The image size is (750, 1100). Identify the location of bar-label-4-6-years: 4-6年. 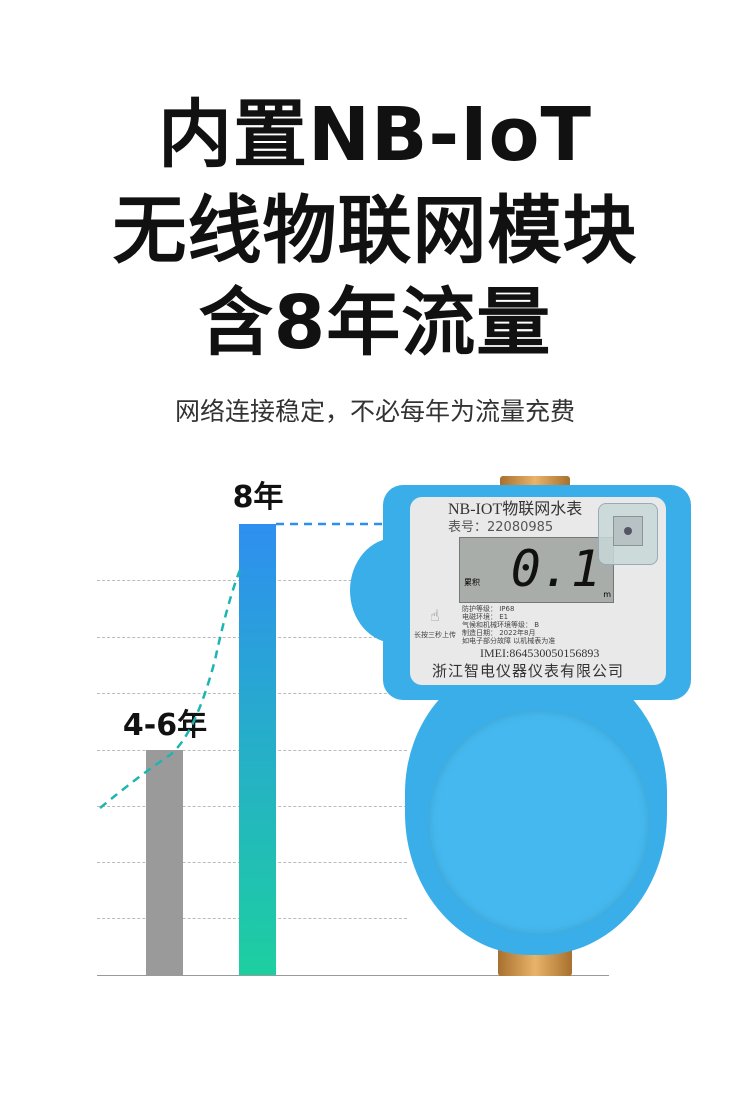
(165, 725).